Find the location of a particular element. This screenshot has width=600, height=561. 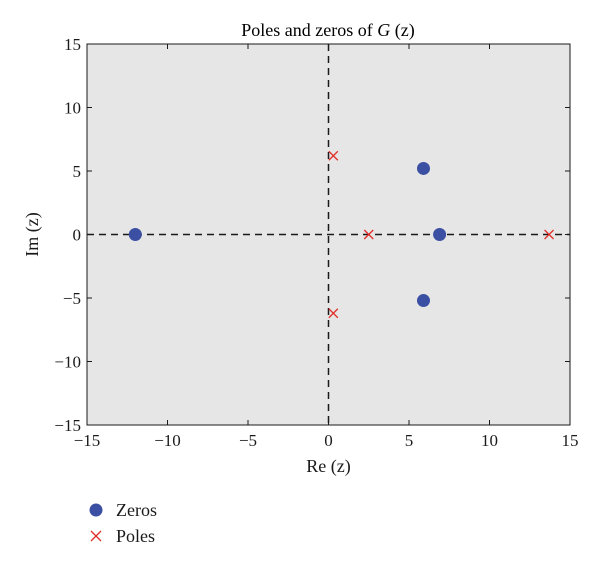

y-tick-label: 10 is located at coordinates (72, 108).